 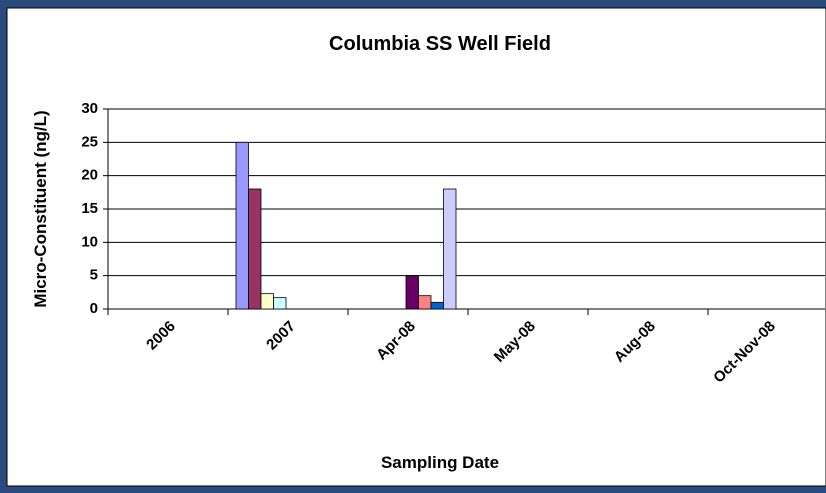 What do you see at coordinates (440, 44) in the screenshot?
I see `chart-title: Columbia SS Well Field` at bounding box center [440, 44].